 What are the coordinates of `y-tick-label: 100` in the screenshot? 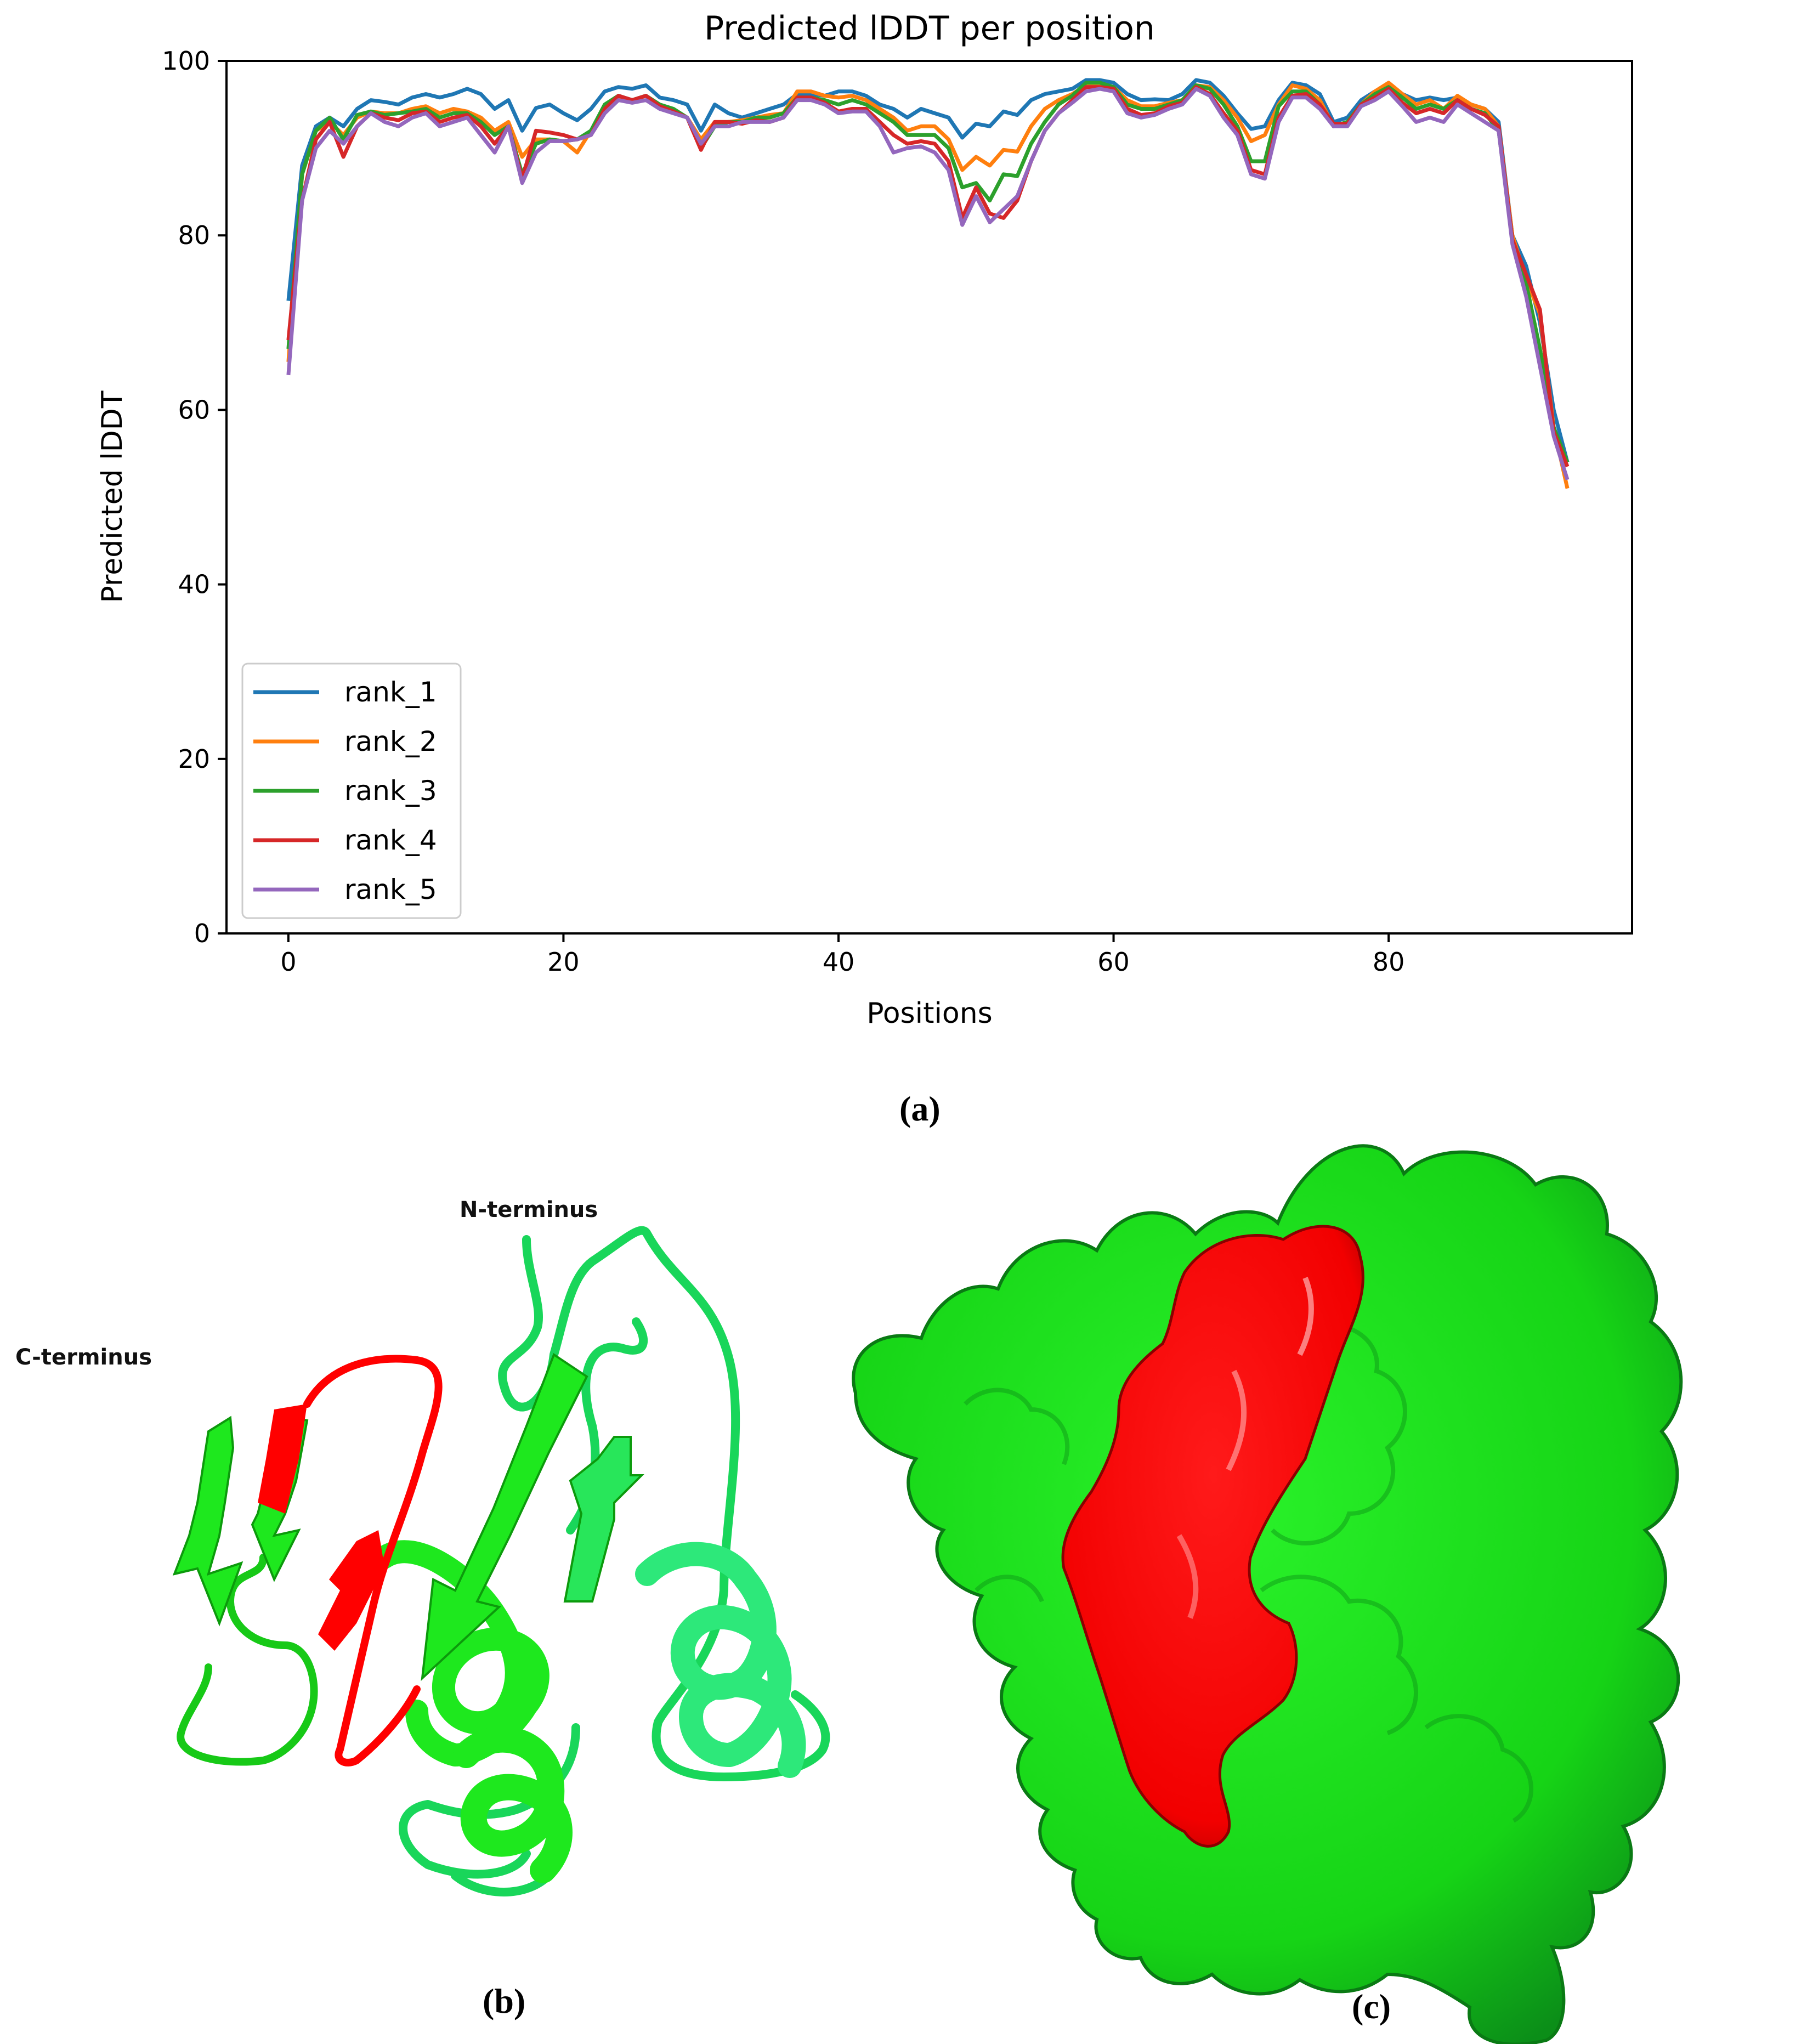 It's located at (186, 61).